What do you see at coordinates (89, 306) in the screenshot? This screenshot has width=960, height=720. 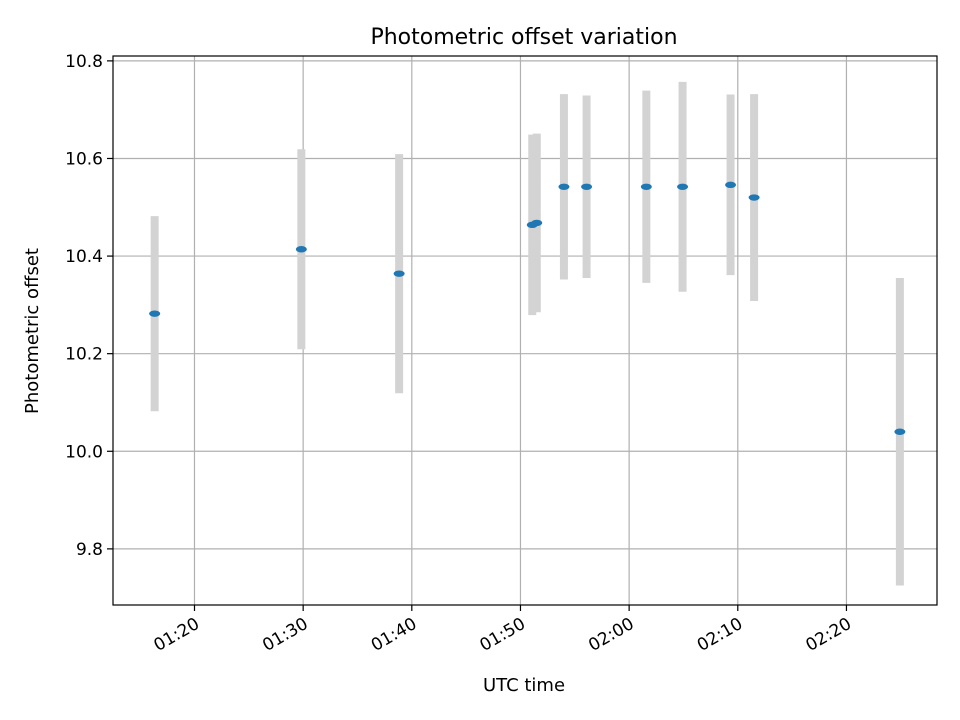 I see `y-axis-ticks: 9.8 10.0 10.2 10.4 10.6 10.8` at bounding box center [89, 306].